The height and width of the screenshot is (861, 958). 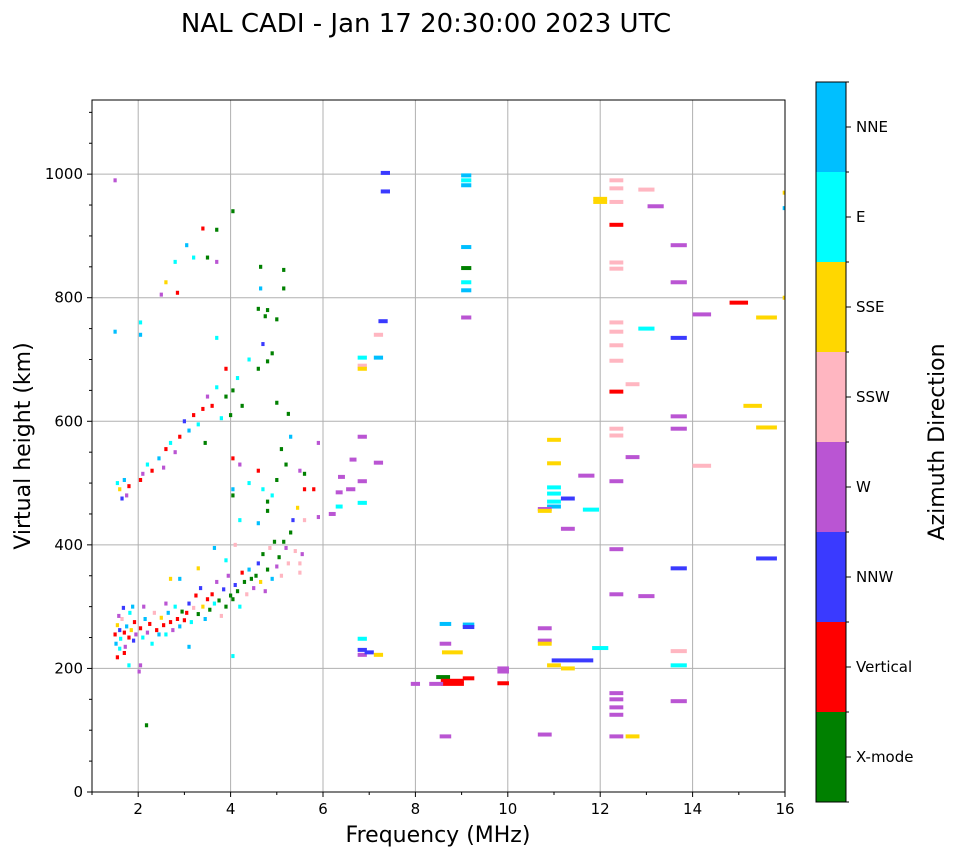 What do you see at coordinates (64, 174) in the screenshot?
I see `y-tick-label: 1000` at bounding box center [64, 174].